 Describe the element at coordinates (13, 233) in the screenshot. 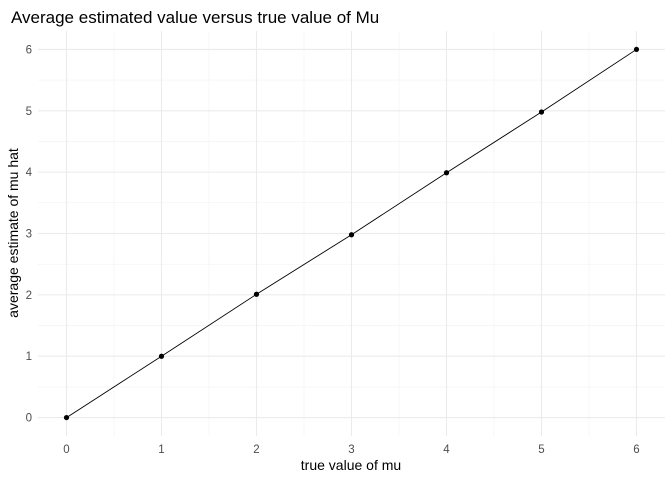

I see `y-axis-title: average estimate of mu hat` at that location.